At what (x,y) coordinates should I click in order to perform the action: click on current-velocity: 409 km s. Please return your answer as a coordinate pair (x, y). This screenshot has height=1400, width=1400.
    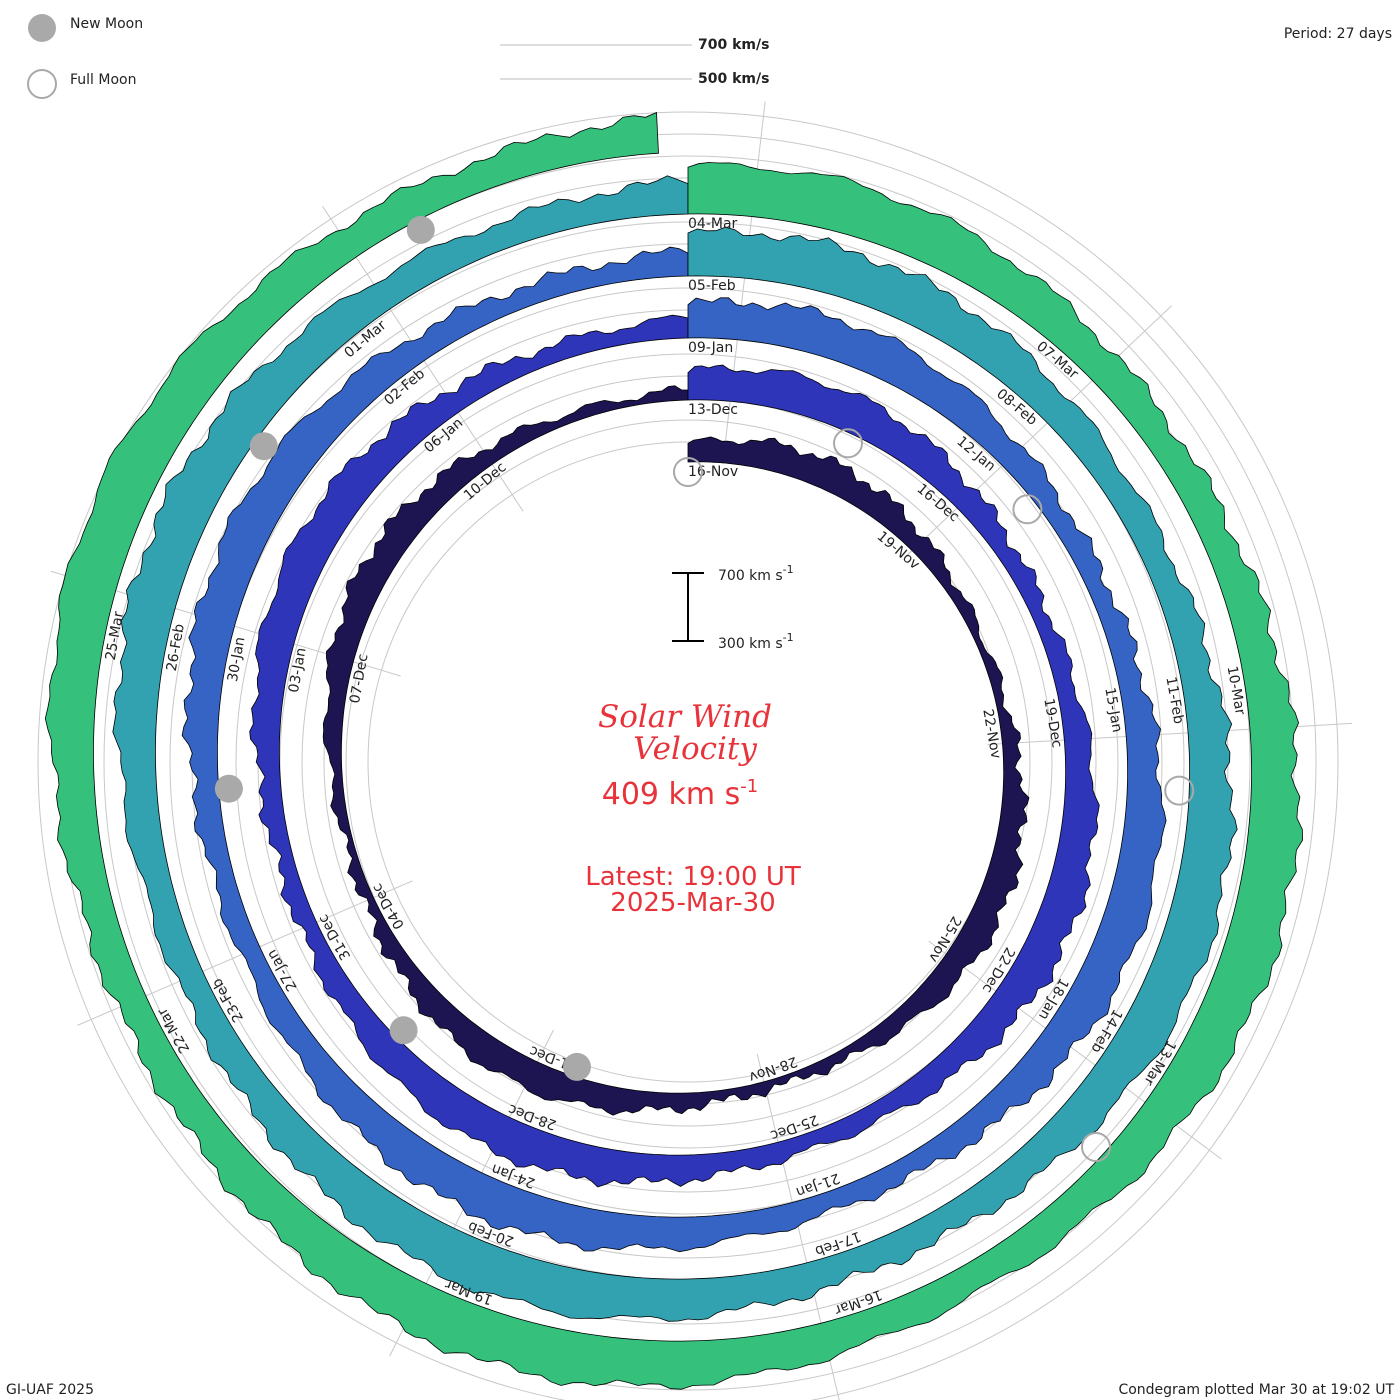
    Looking at the image, I should click on (671, 794).